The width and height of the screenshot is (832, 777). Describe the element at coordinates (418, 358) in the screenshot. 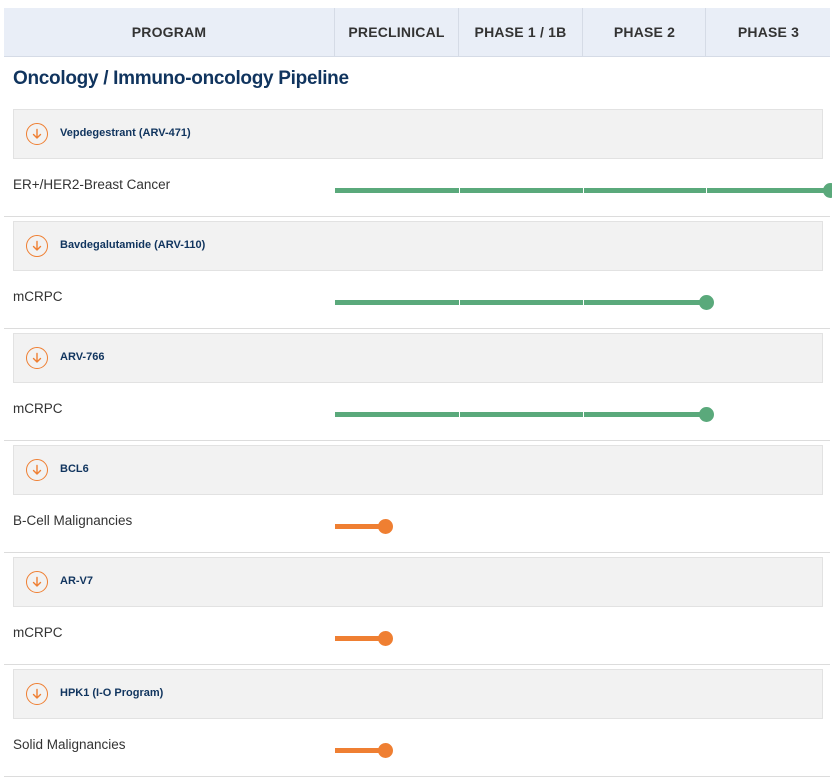

I see `program-header: ARV-766` at that location.